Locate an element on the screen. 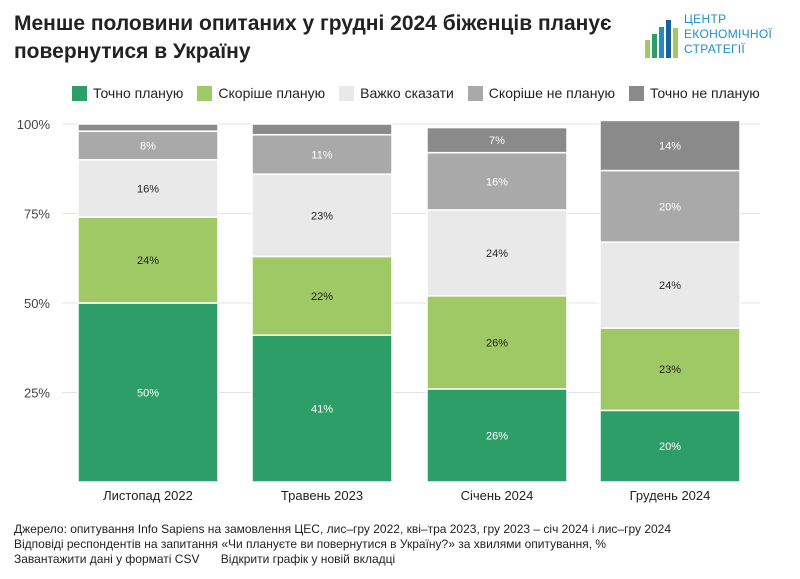  x-tick-label: Грудень 2024 is located at coordinates (670, 495).